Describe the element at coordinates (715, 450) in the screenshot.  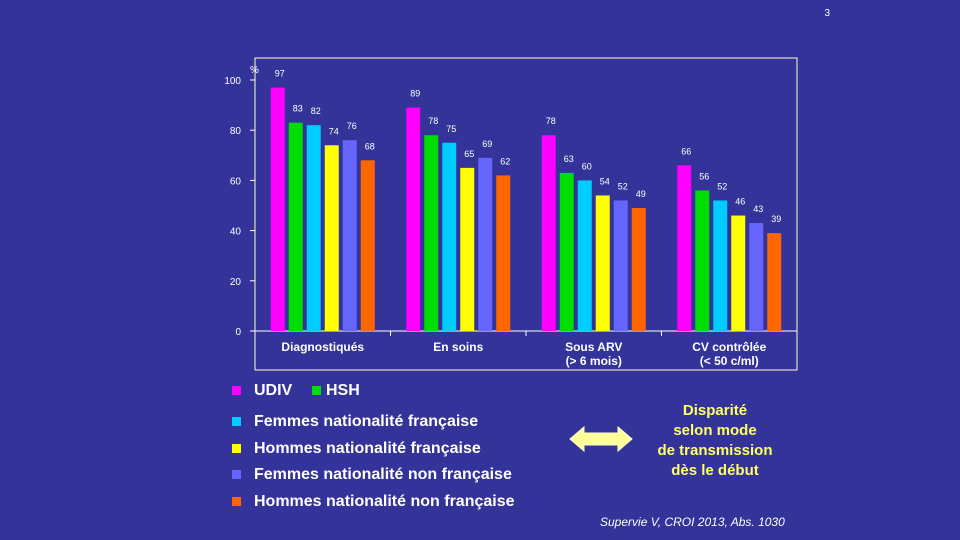
I see `callout-line: de transmission` at that location.